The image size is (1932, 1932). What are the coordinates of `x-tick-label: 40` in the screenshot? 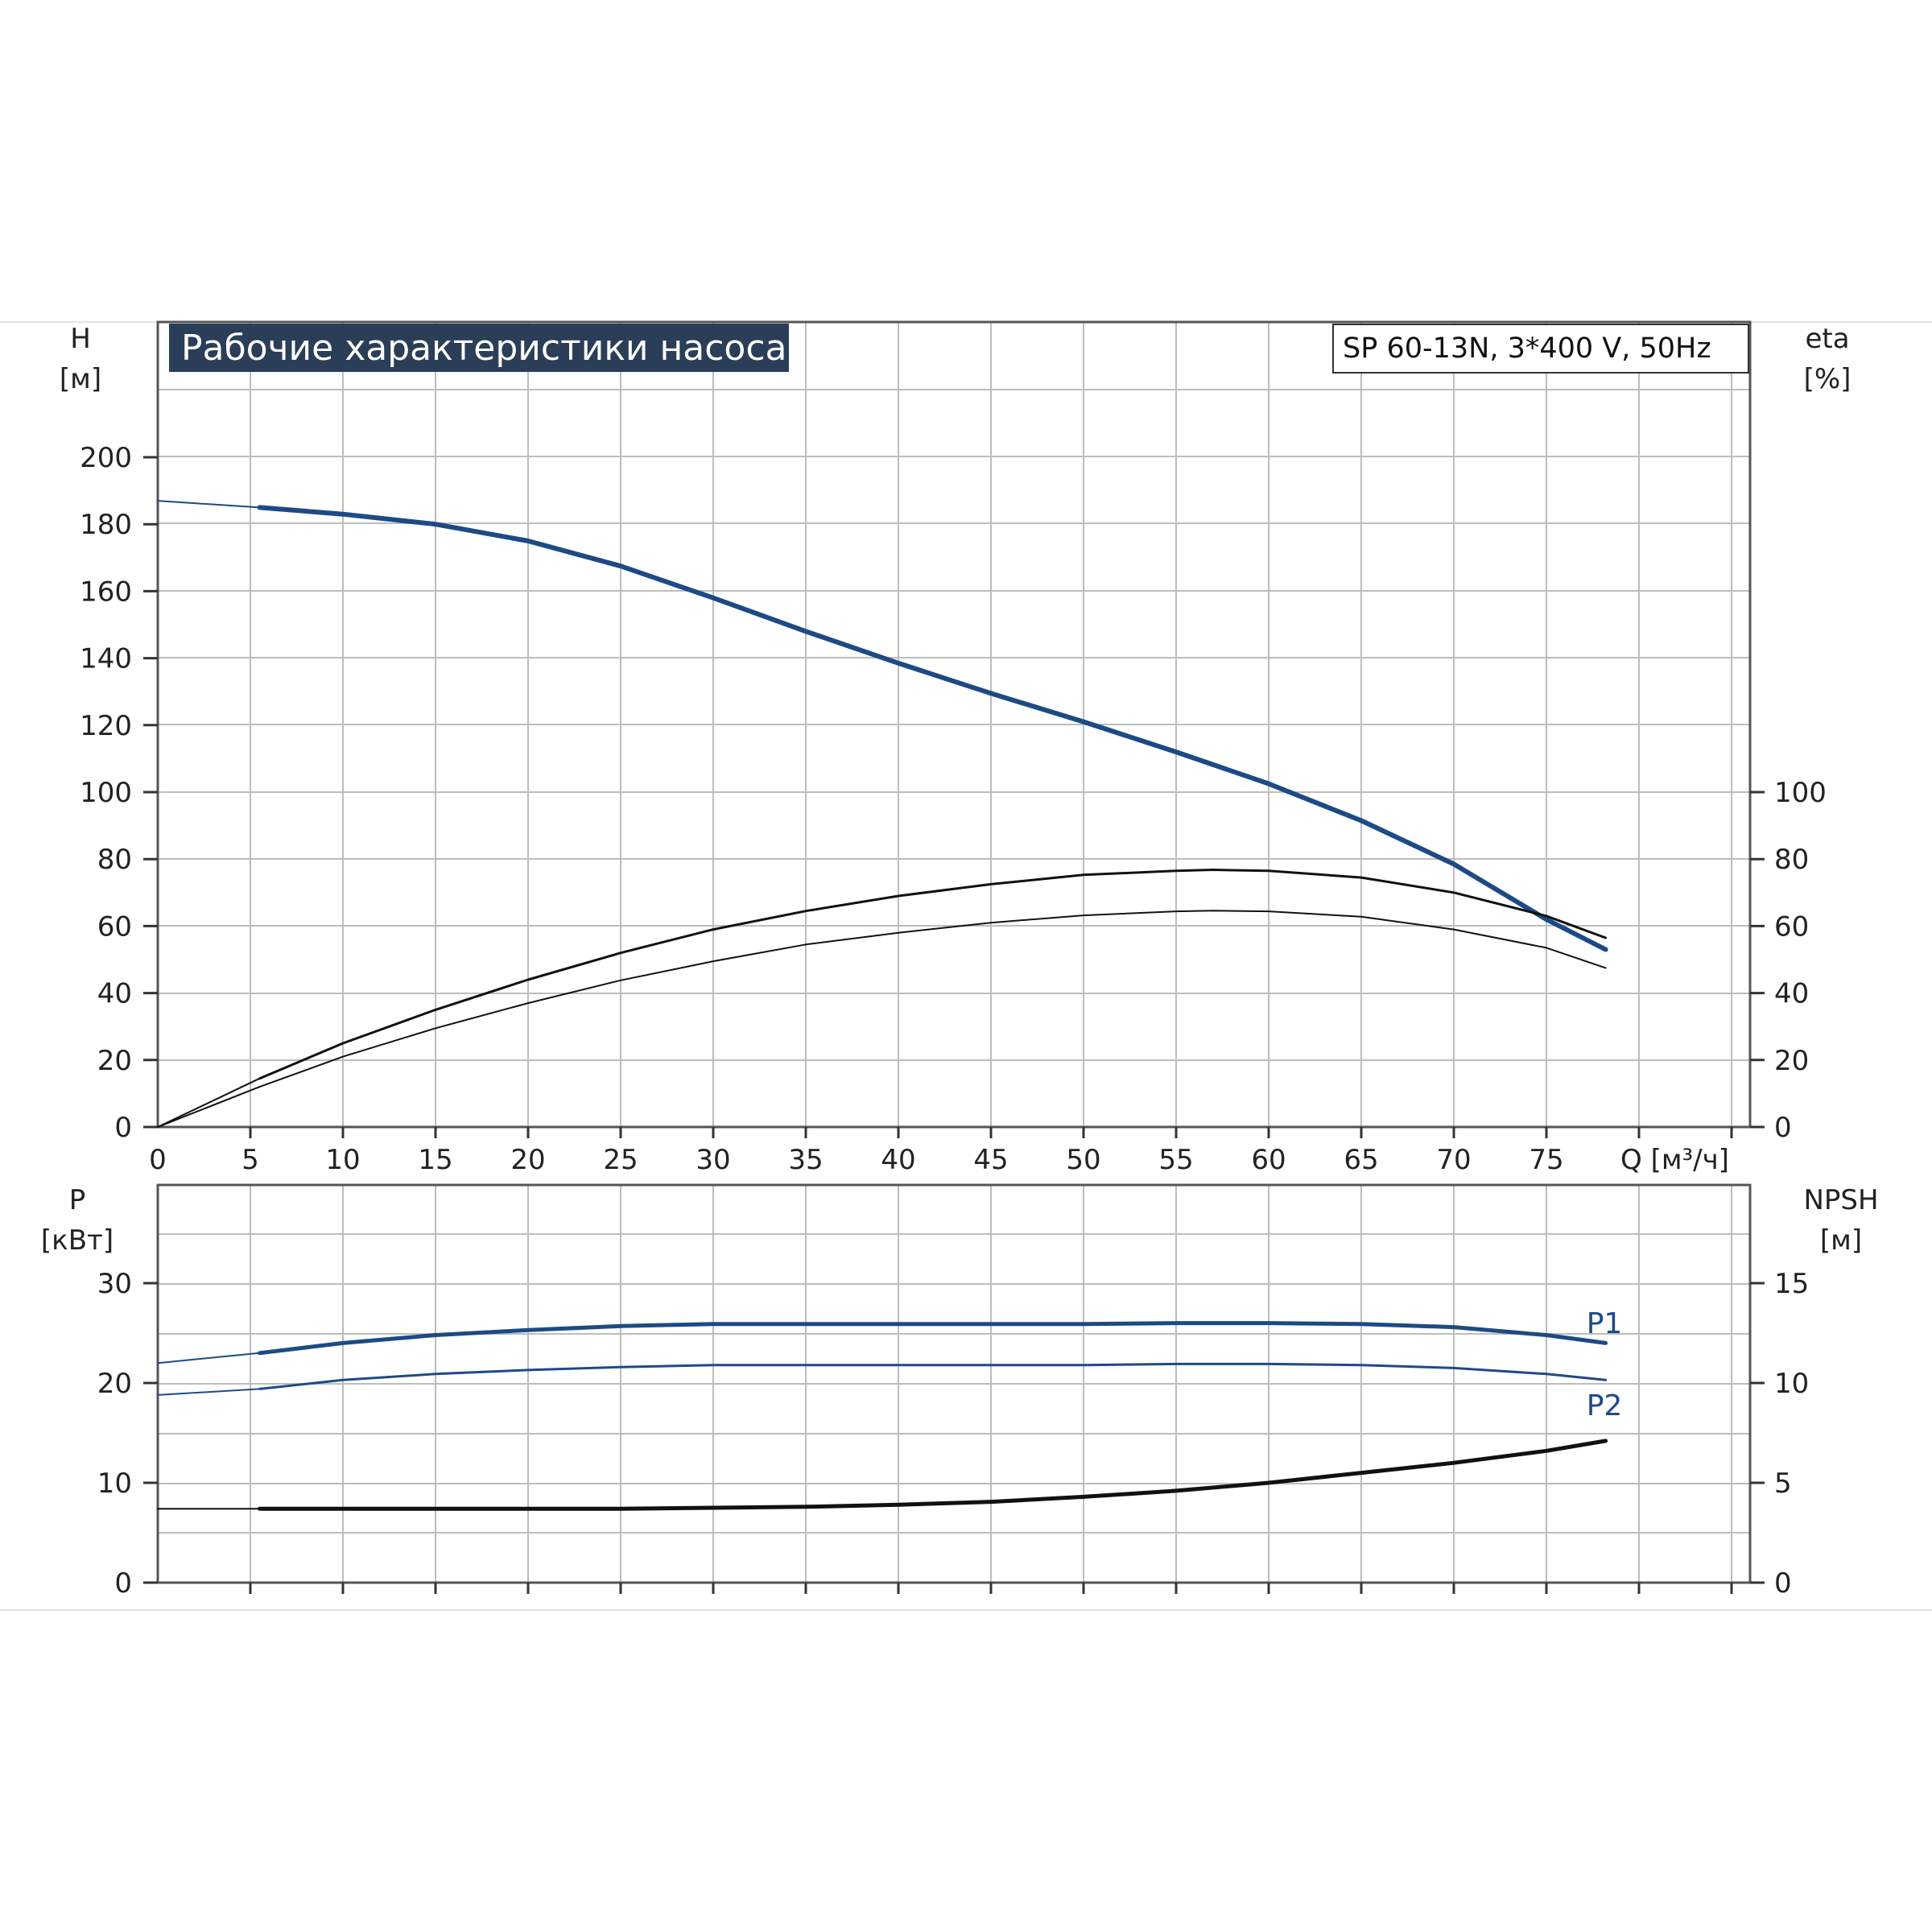 It's located at (898, 1160).